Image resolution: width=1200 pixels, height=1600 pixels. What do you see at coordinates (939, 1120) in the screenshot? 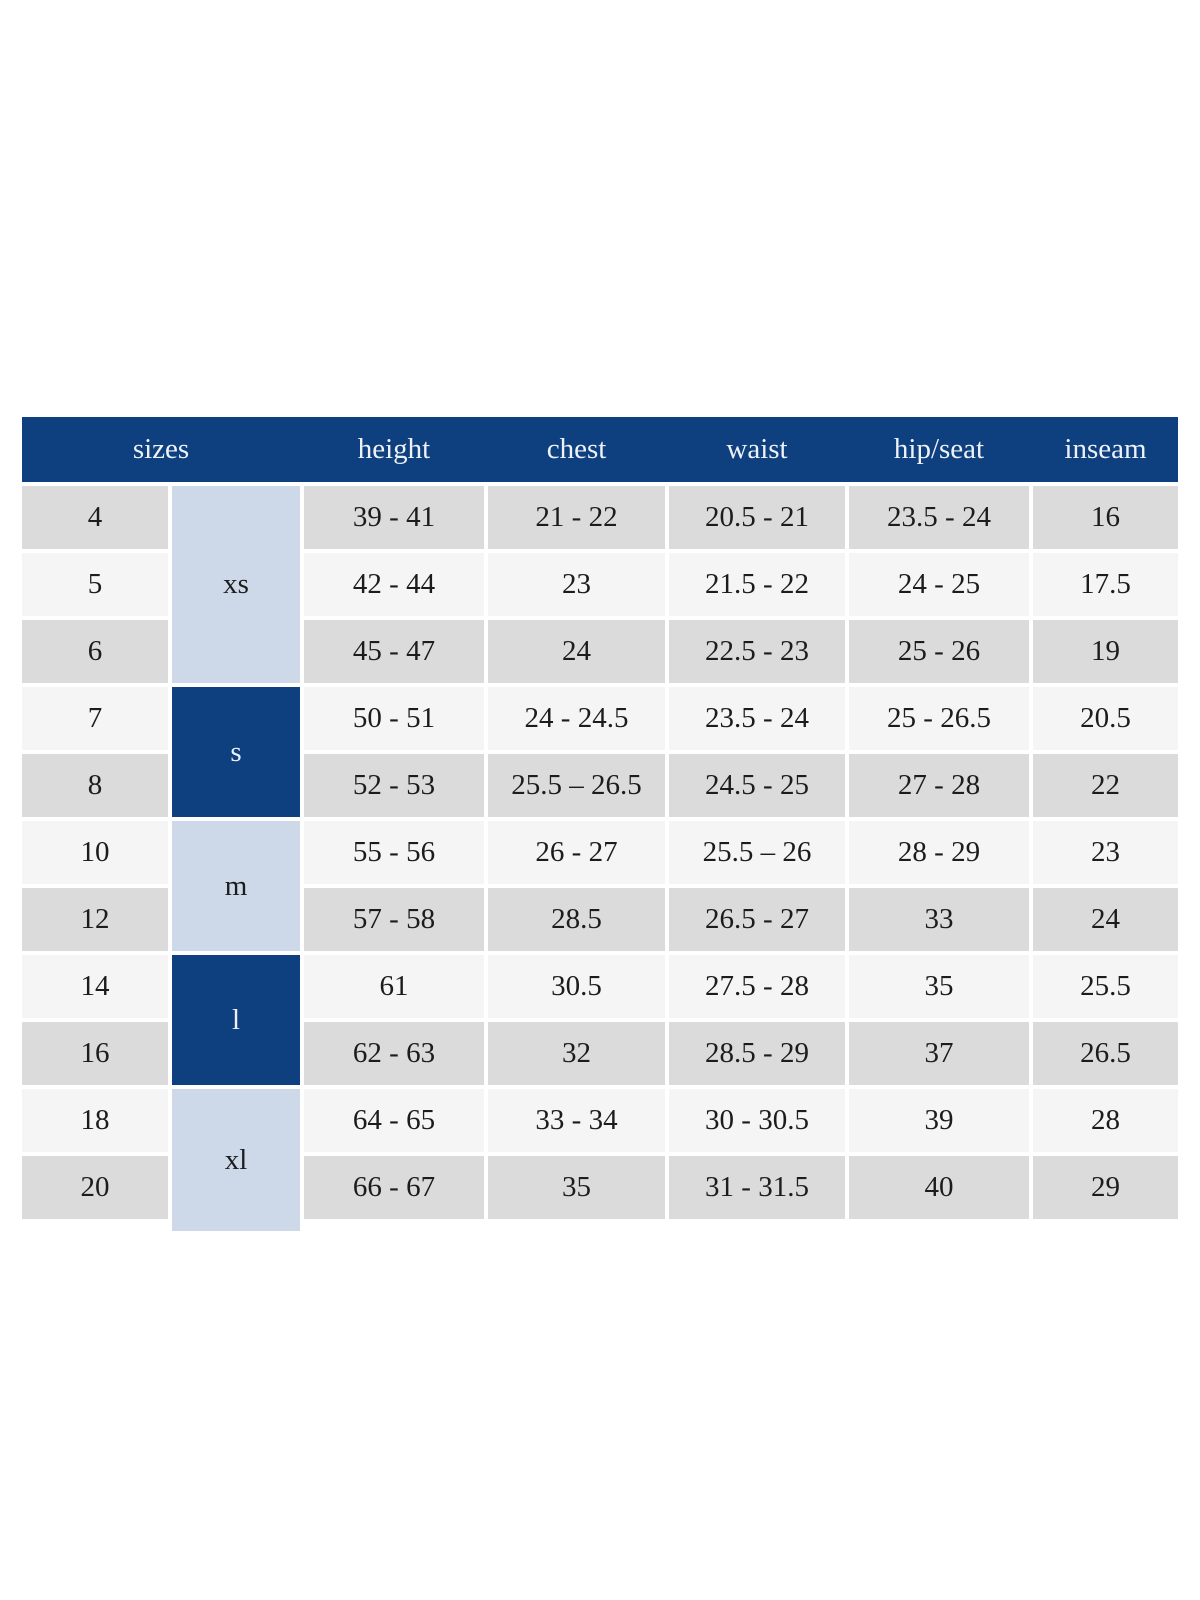
I see `hip-seat-cell: 39` at bounding box center [939, 1120].